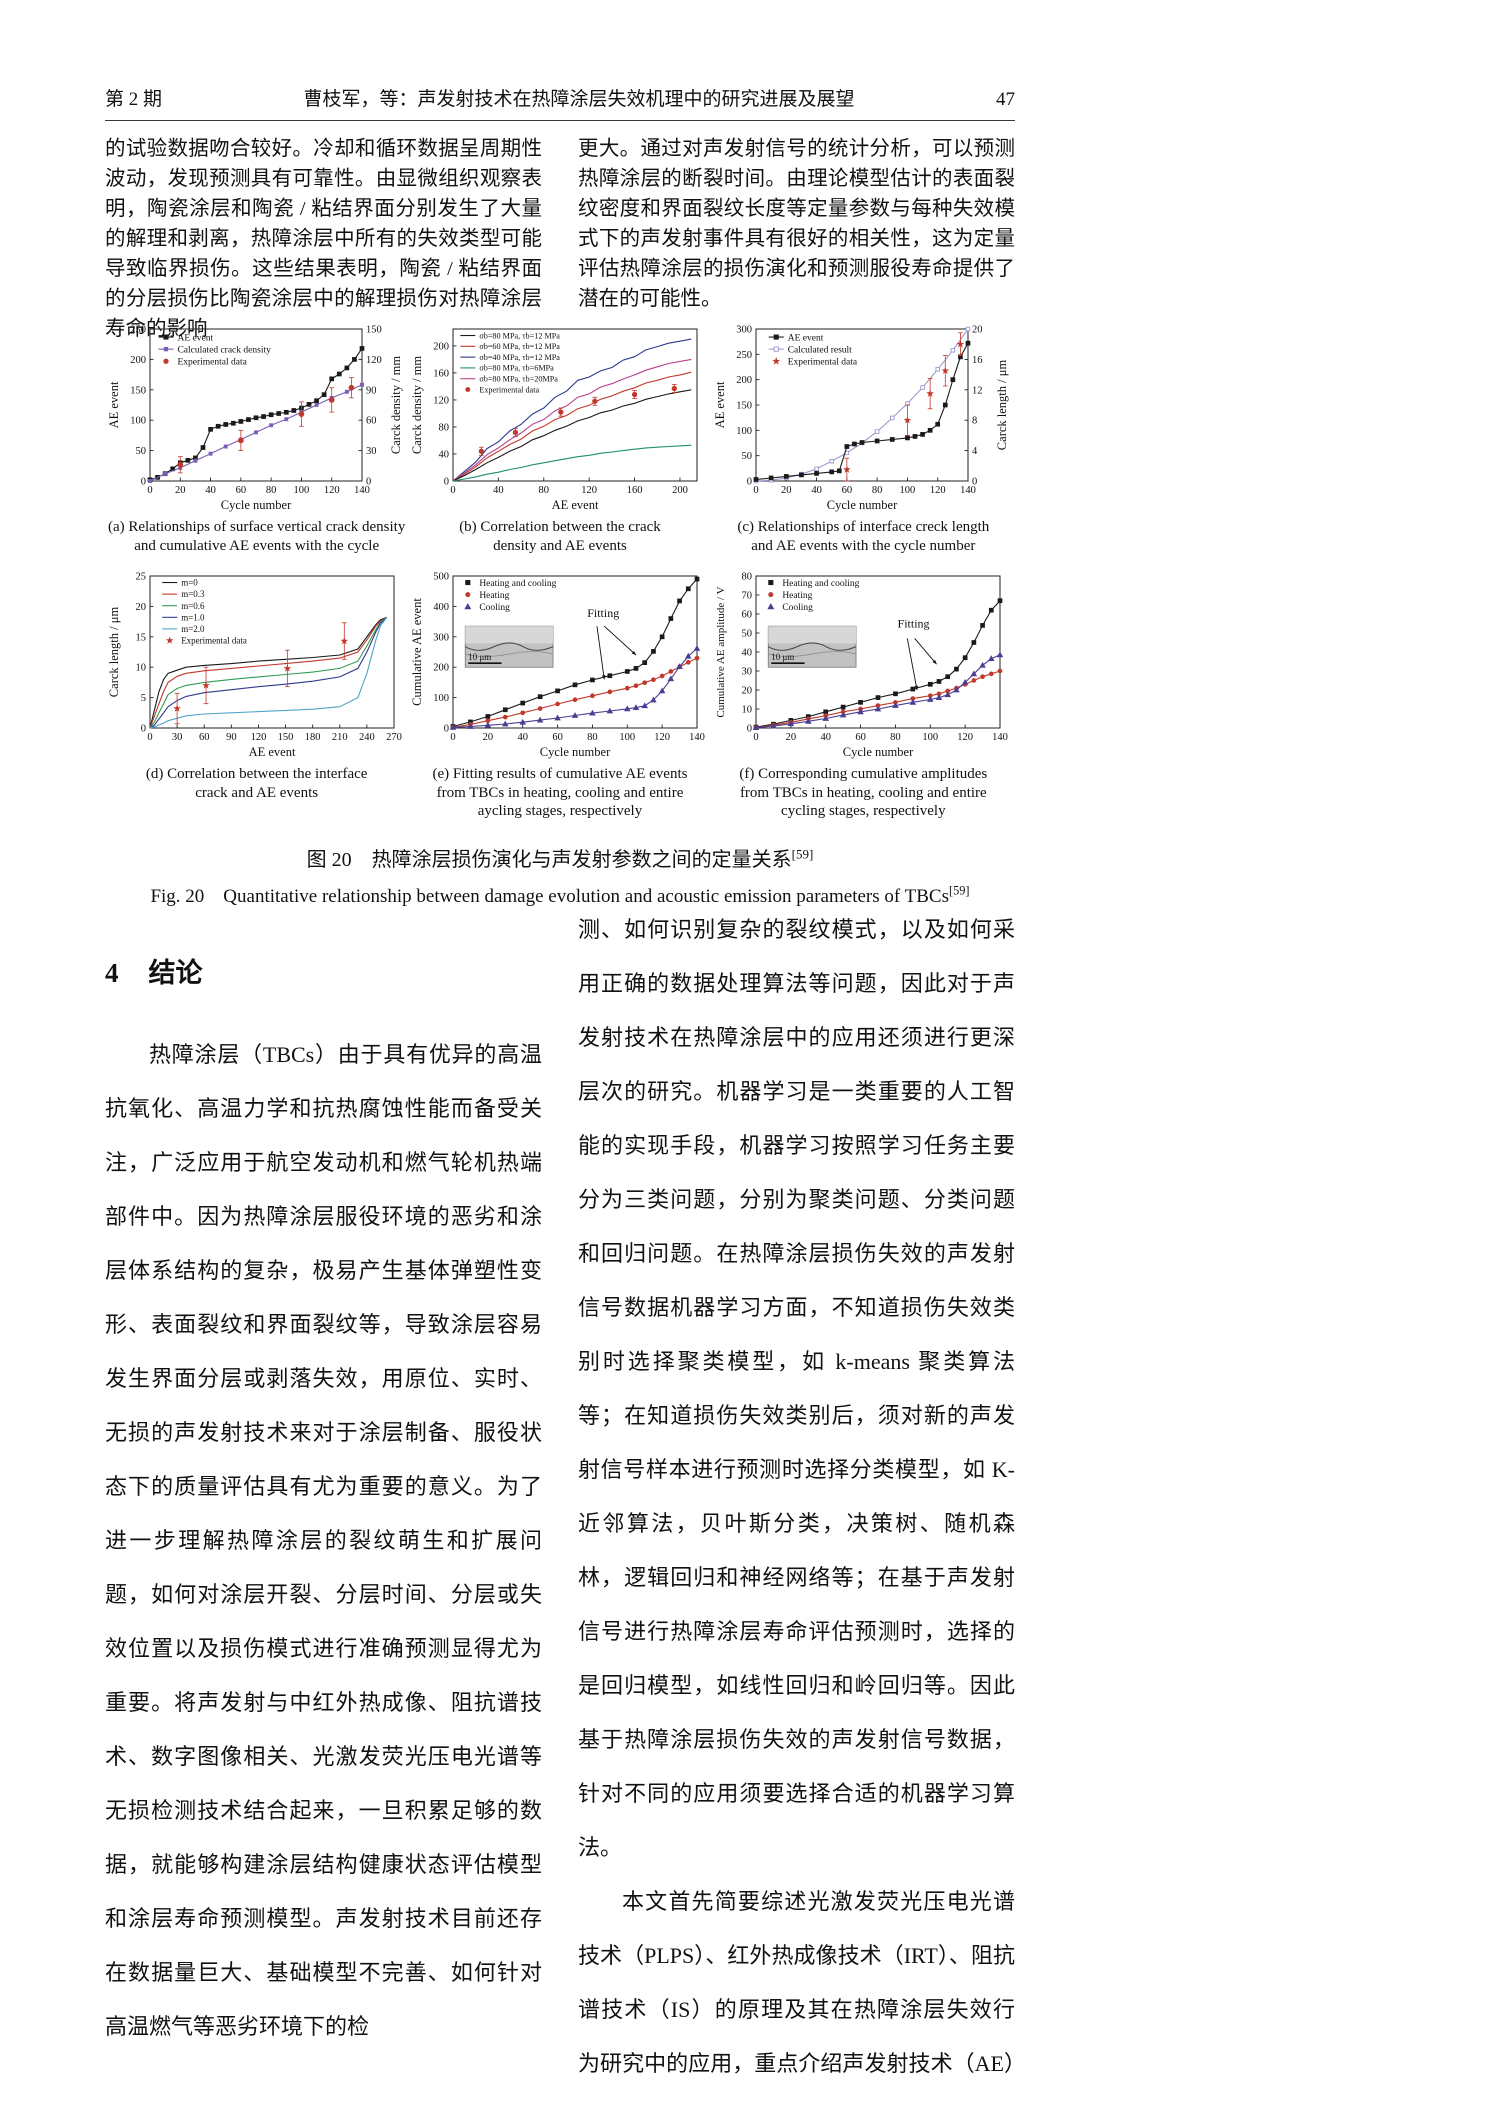 The width and height of the screenshot is (1489, 2106). I want to click on svg-text: 210, so click(340, 737).